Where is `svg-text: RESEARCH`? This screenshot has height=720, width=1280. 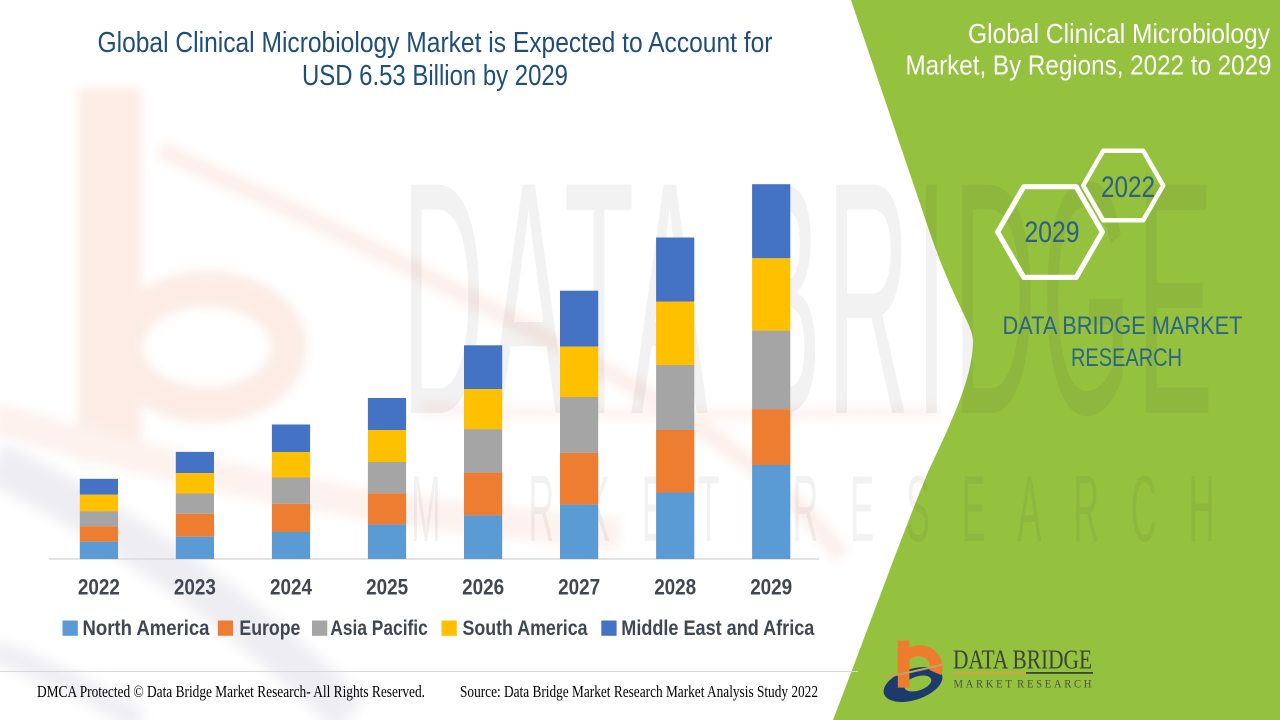 svg-text: RESEARCH is located at coordinates (1126, 358).